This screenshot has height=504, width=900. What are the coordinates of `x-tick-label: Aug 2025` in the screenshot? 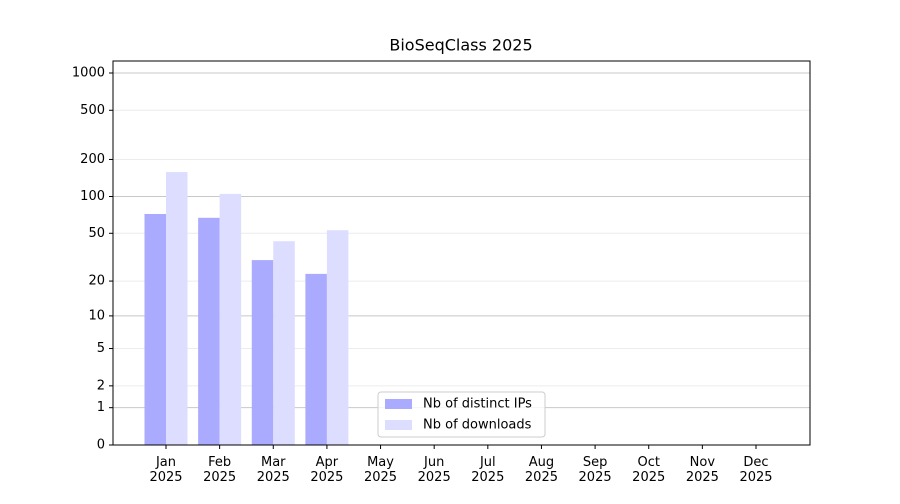 It's located at (541, 470).